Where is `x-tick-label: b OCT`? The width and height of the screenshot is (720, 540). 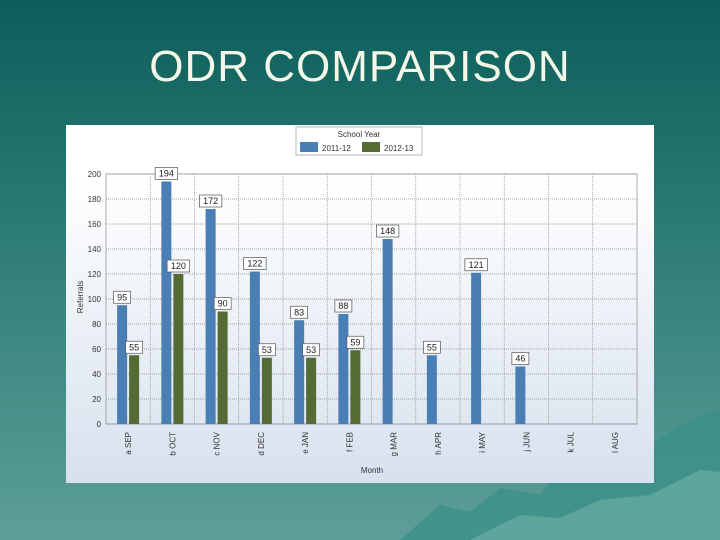
x-tick-label: b OCT is located at coordinates (172, 444).